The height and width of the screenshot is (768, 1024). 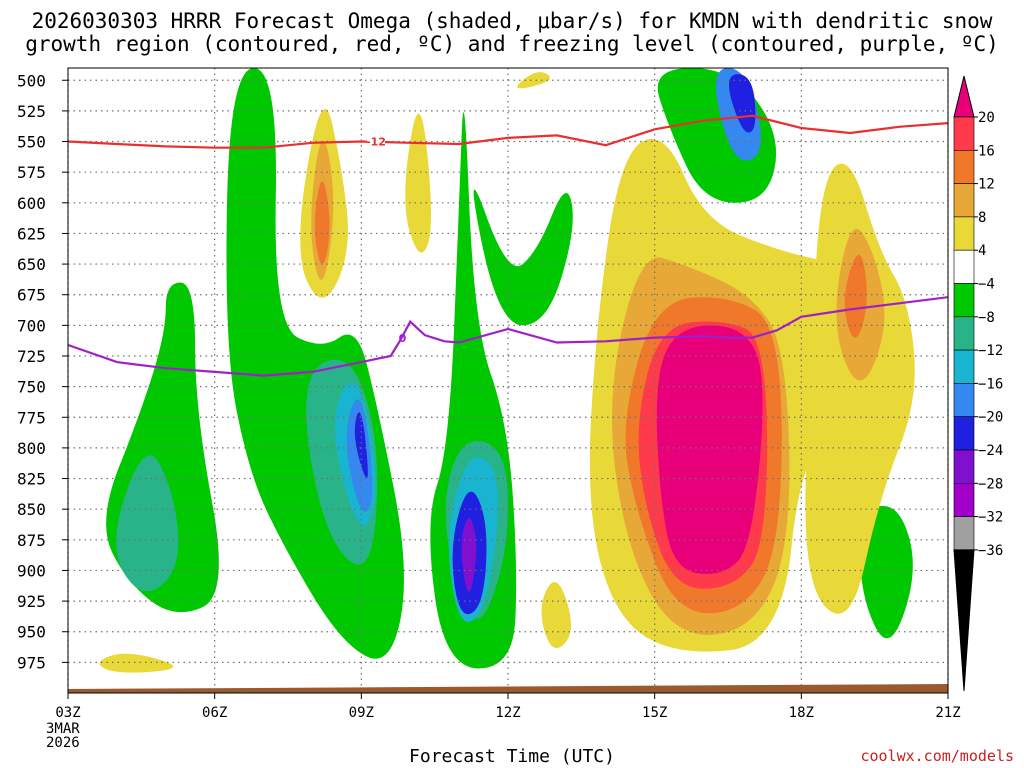 I want to click on date-label-year: 2026, so click(x=63, y=743).